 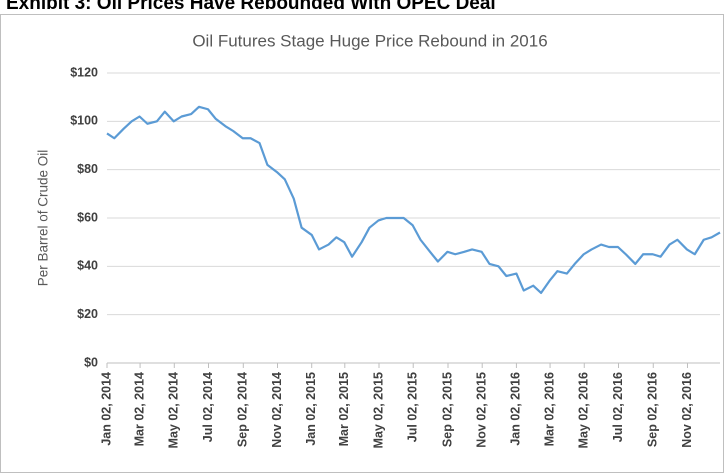 What do you see at coordinates (413, 407) in the screenshot?
I see `x-tick-label: Jul 02, 2015` at bounding box center [413, 407].